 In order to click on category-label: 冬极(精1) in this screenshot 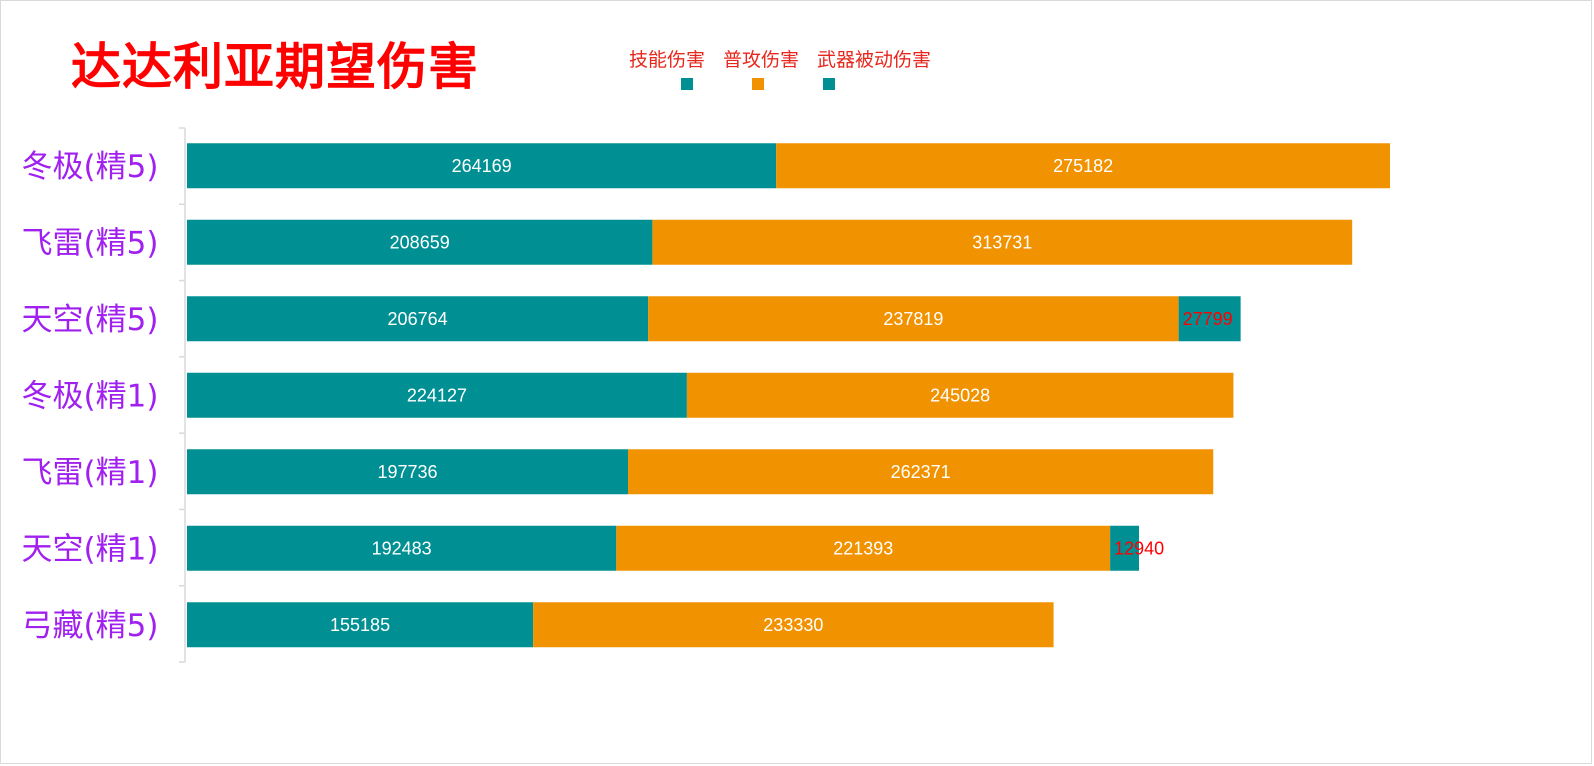, I will do `click(90, 396)`.